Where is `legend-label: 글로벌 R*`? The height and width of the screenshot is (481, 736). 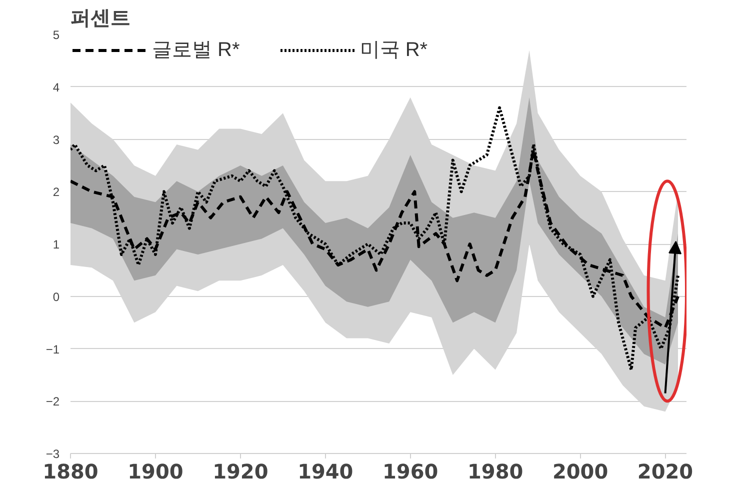 legend-label: 글로벌 R* is located at coordinates (196, 50).